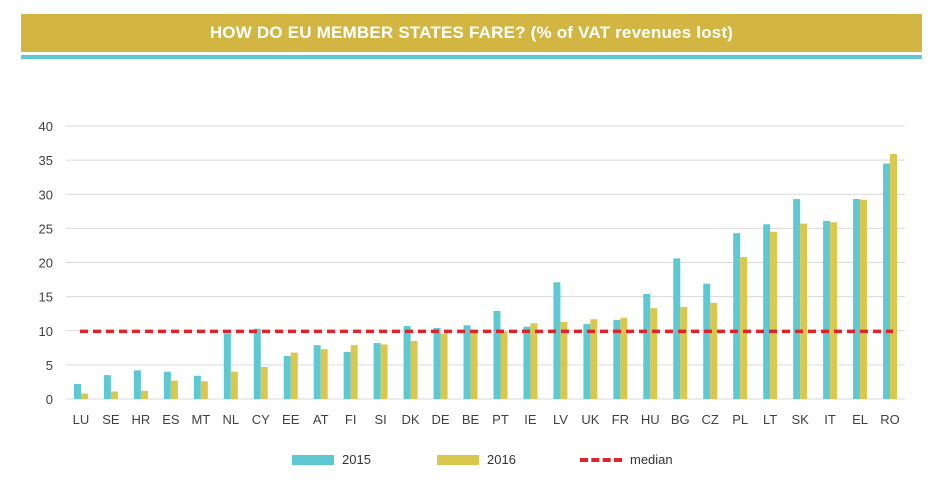 Image resolution: width=941 pixels, height=500 pixels. Describe the element at coordinates (411, 419) in the screenshot. I see `x-tick-label: DK` at that location.